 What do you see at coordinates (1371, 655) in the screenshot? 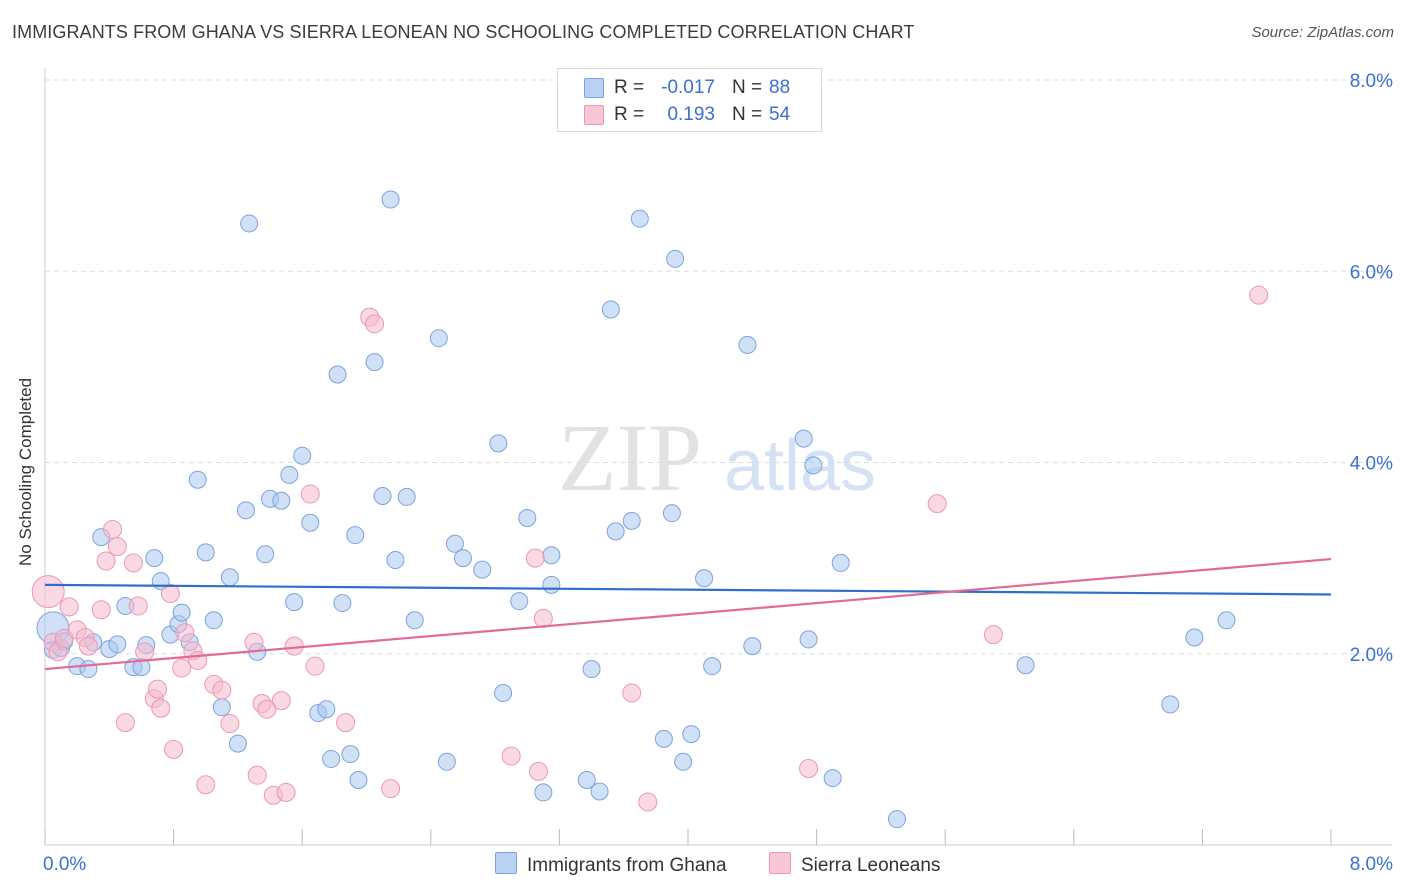
I see `y-tick-label: 2.0%` at bounding box center [1371, 655].